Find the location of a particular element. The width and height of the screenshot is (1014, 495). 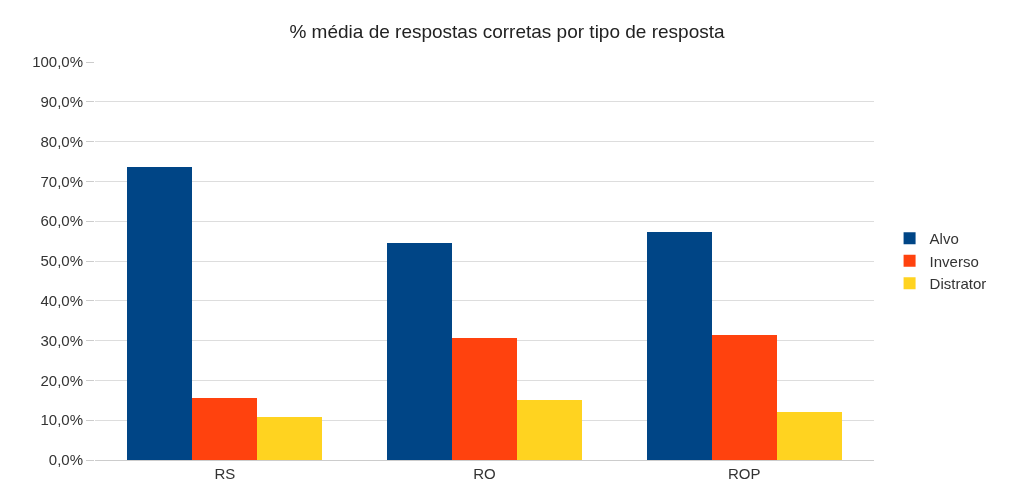

legend-label: Inverso is located at coordinates (954, 261).